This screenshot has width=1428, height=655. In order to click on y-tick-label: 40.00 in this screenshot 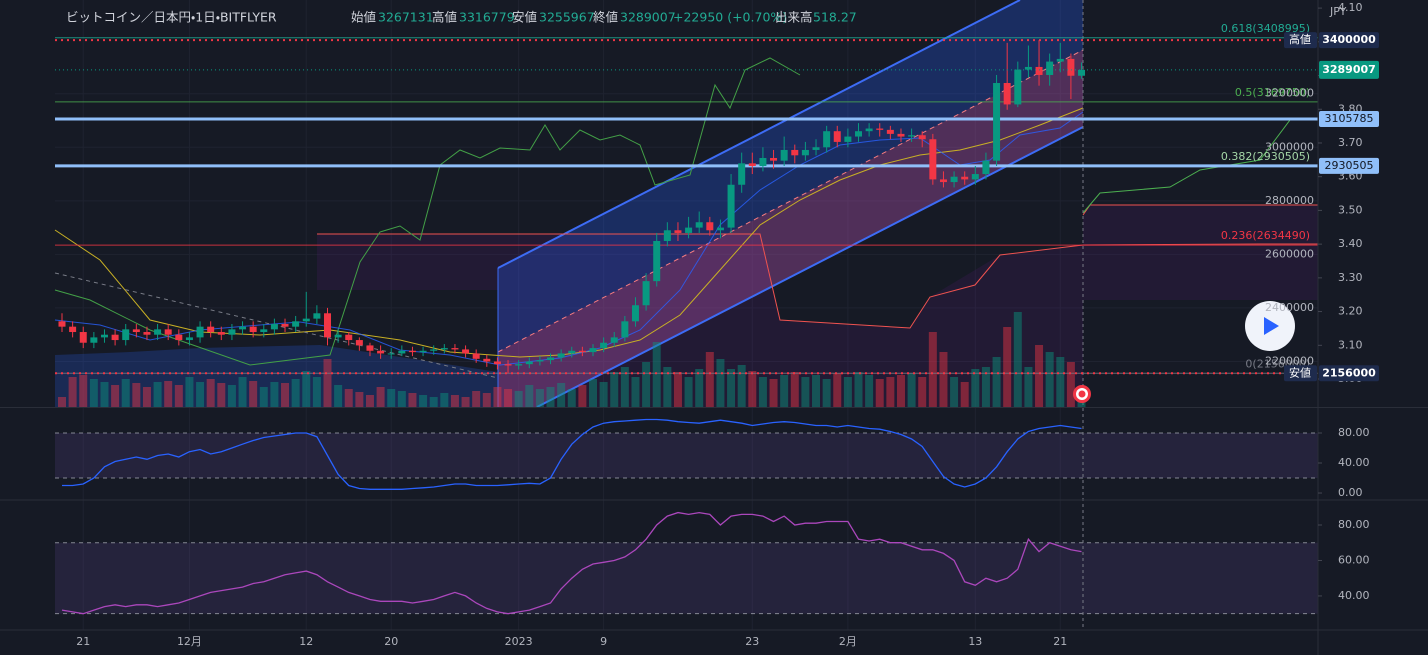, I will do `click(1354, 595)`.